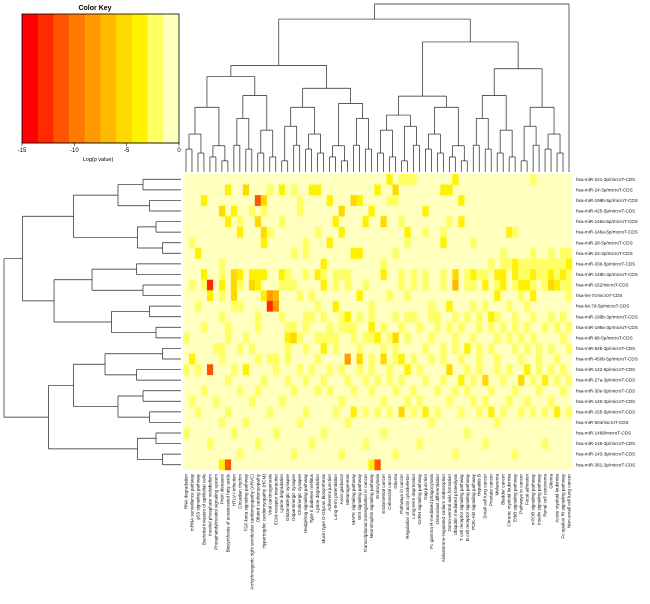 Image resolution: width=650 pixels, height=604 pixels. I want to click on row-label: hsa-miR-221-3p/microT-CDS, so click(605, 179).